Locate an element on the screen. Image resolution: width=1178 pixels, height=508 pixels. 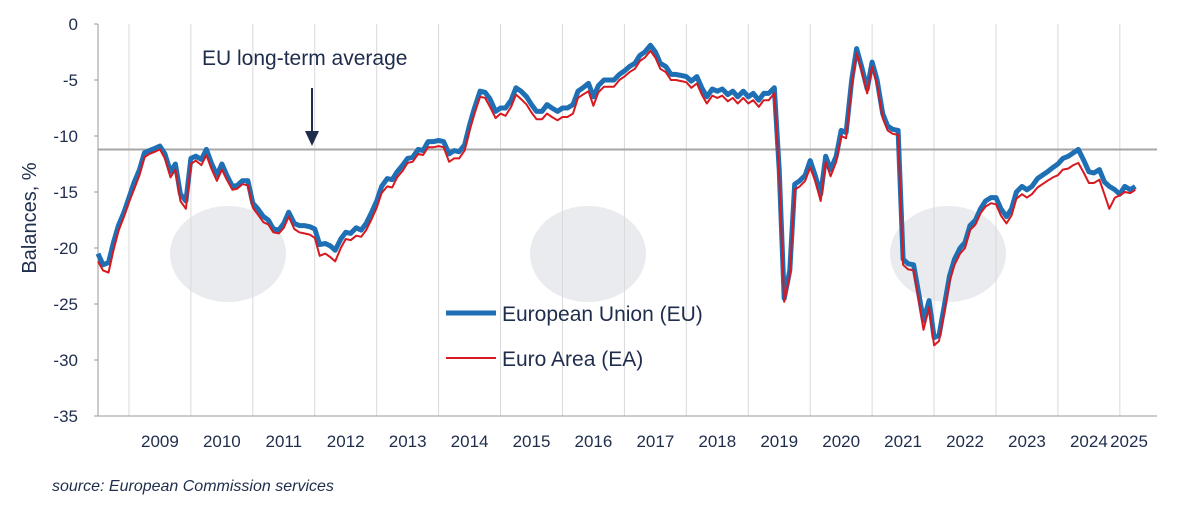
annotation-arrow is located at coordinates (312, 117).